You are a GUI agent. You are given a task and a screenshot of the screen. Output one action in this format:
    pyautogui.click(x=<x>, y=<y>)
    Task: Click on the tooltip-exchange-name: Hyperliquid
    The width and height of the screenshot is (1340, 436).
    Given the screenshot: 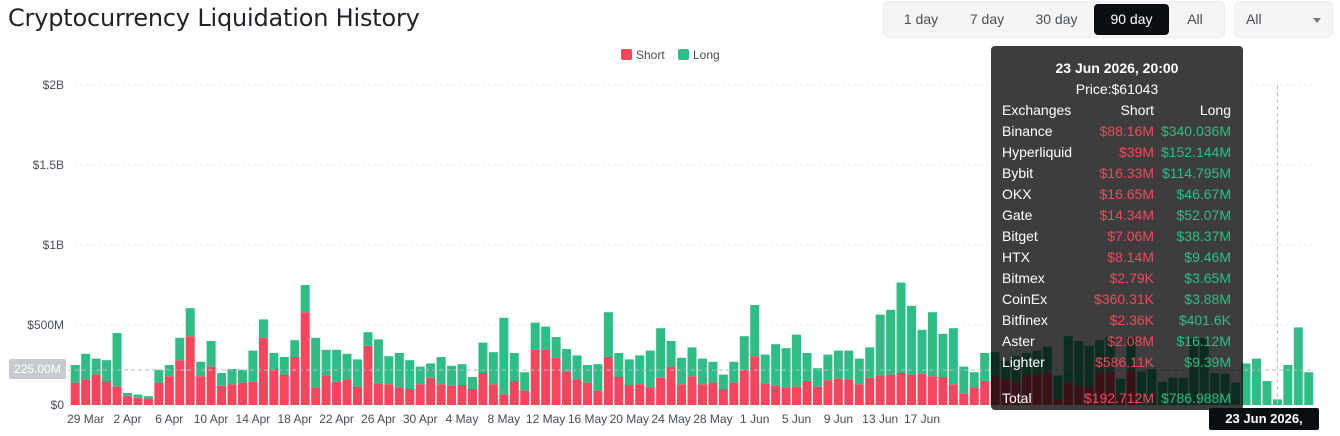 What is the action you would take?
    pyautogui.click(x=1037, y=152)
    